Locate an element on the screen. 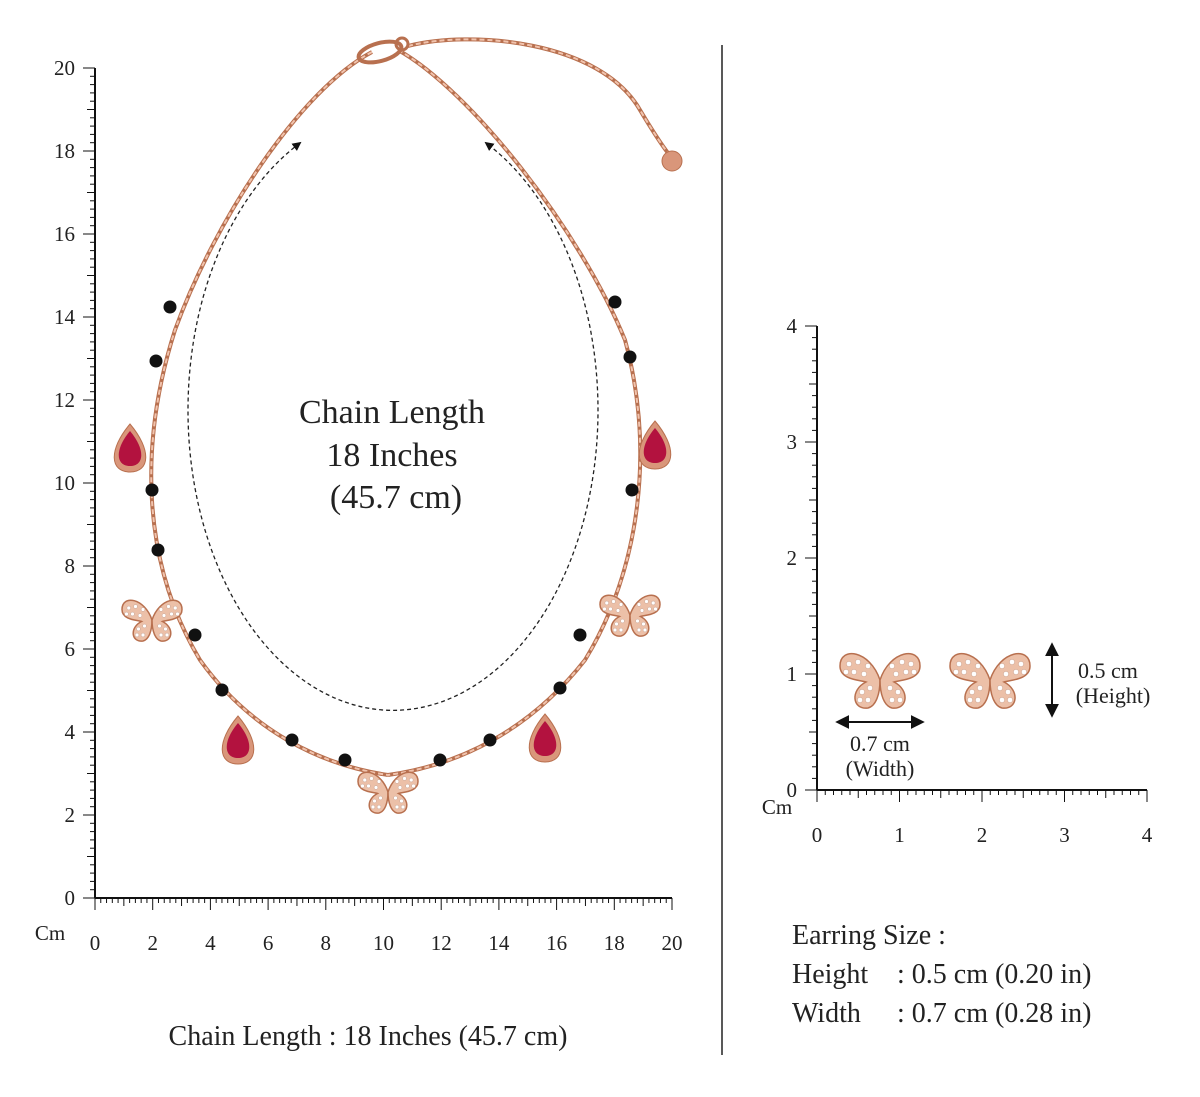 This screenshot has height=1097, width=1200. y-label: 8 is located at coordinates (70, 566).